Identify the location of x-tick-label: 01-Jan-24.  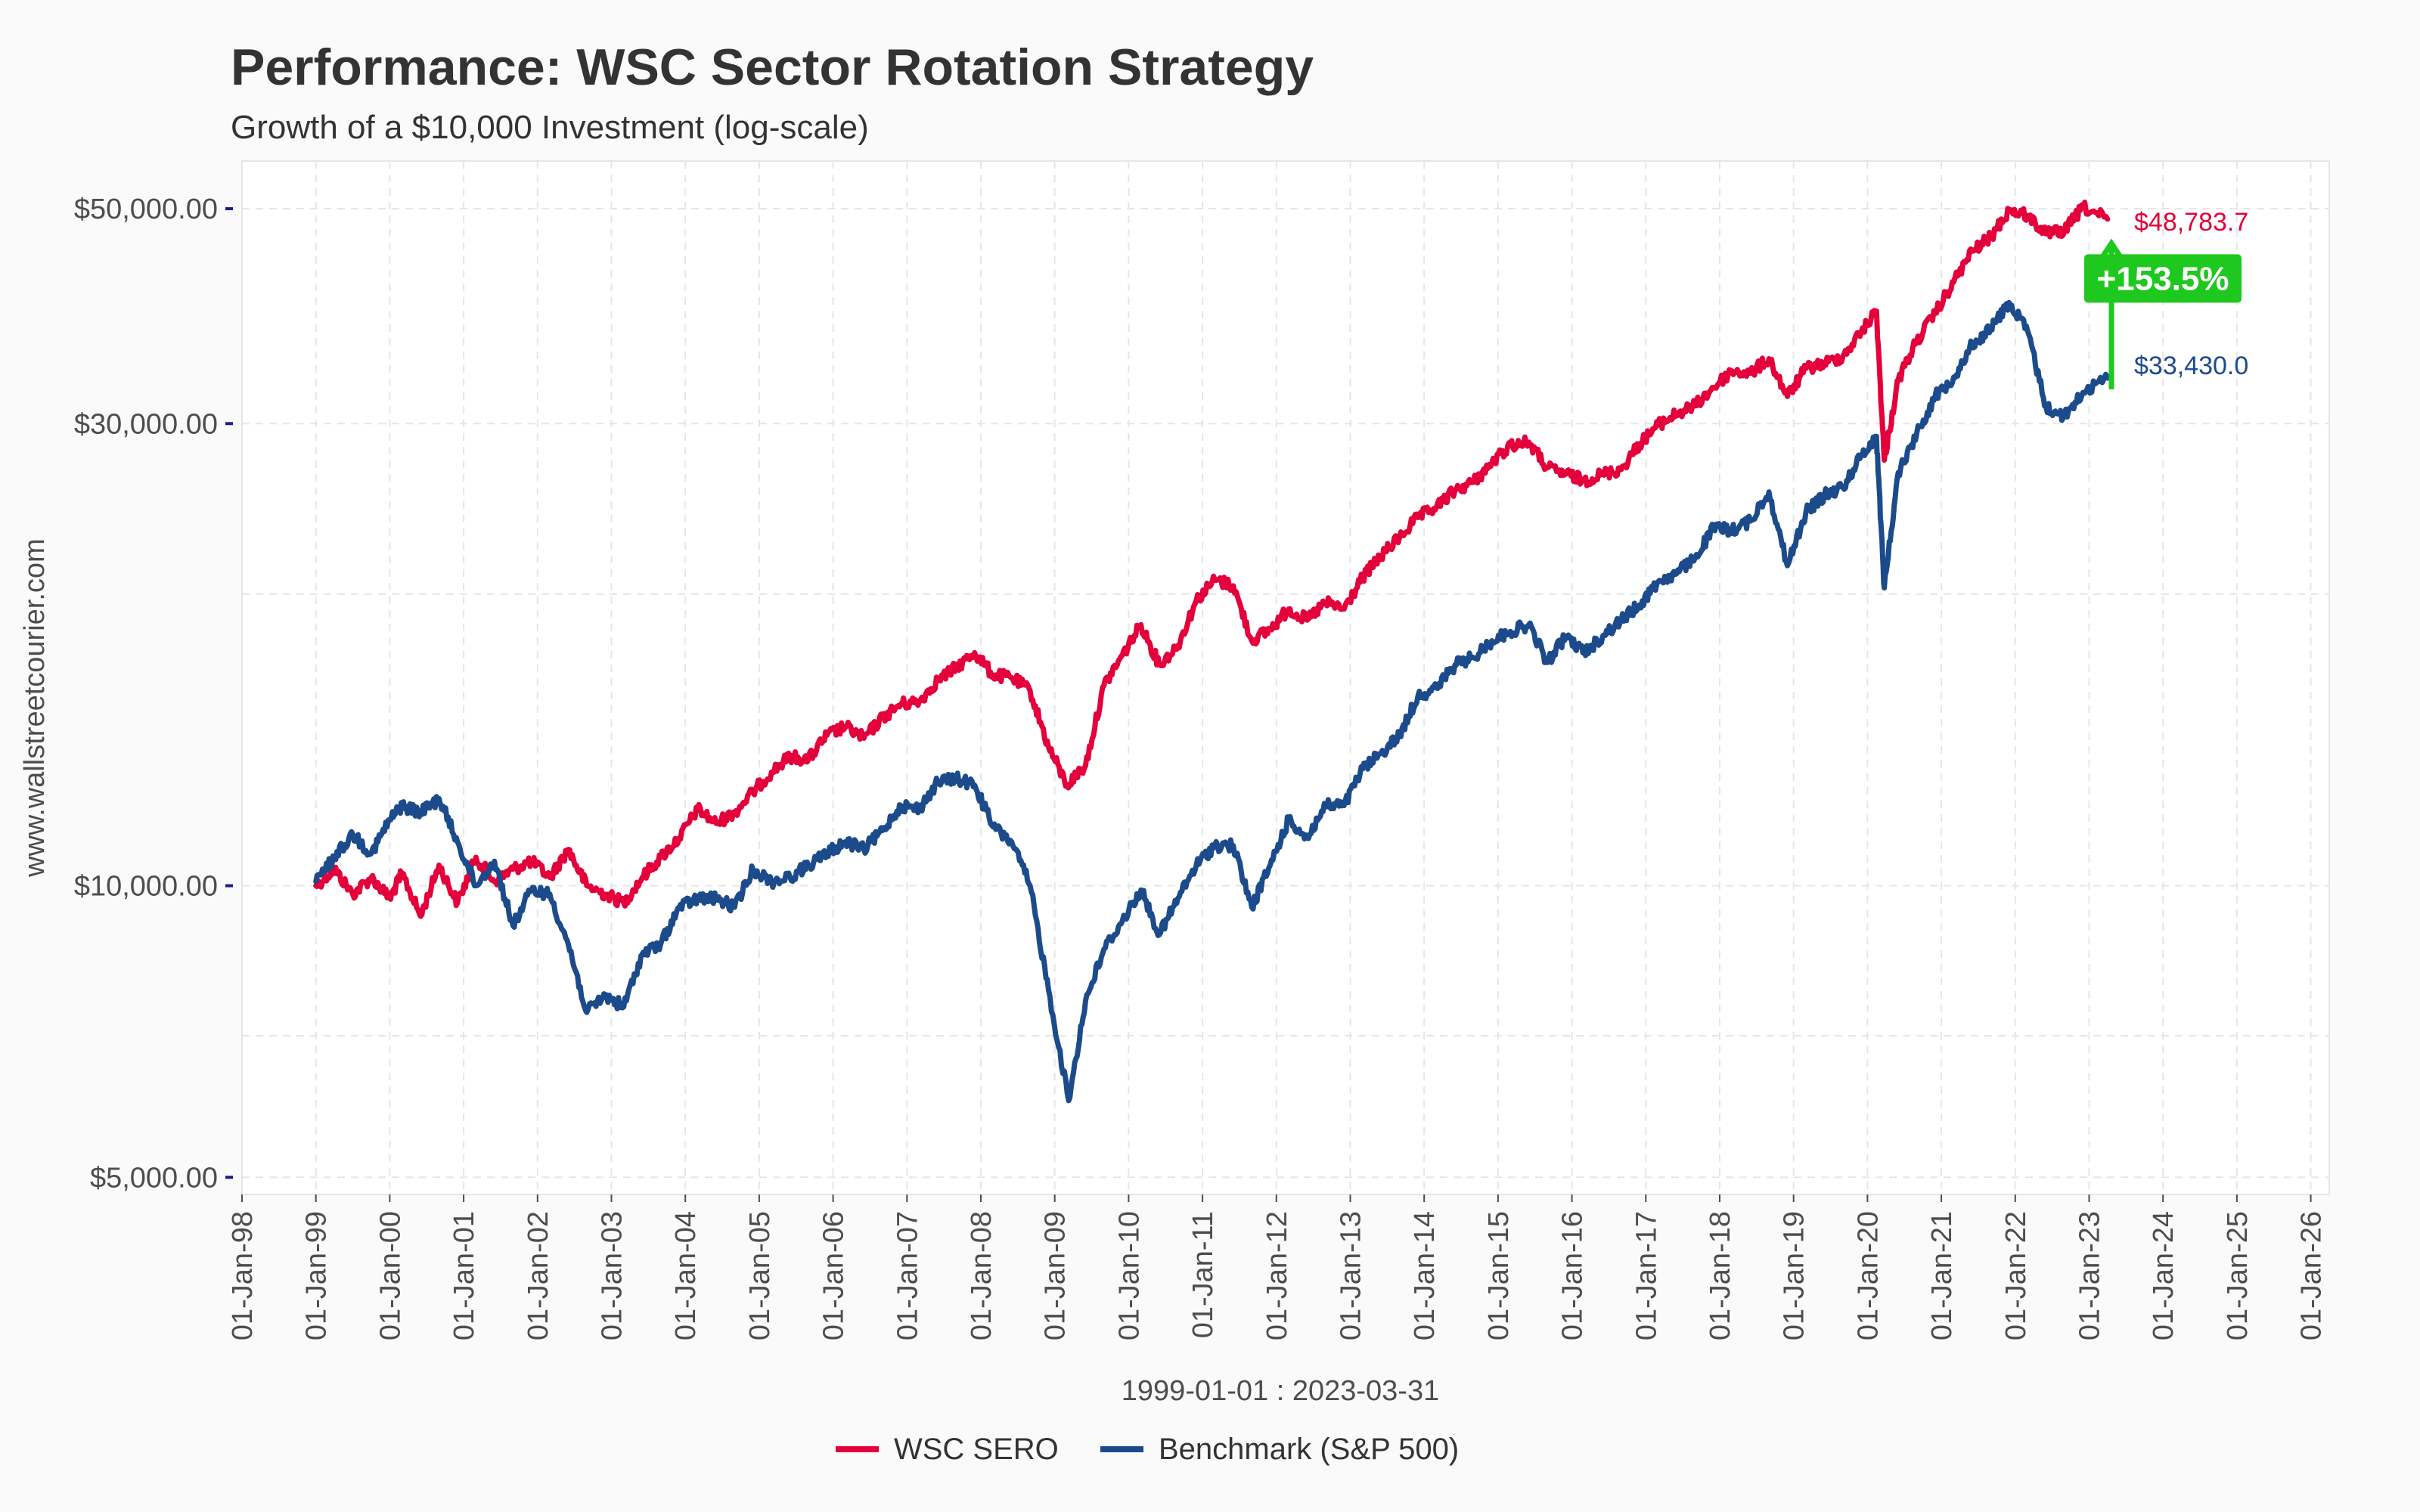
(2164, 1275).